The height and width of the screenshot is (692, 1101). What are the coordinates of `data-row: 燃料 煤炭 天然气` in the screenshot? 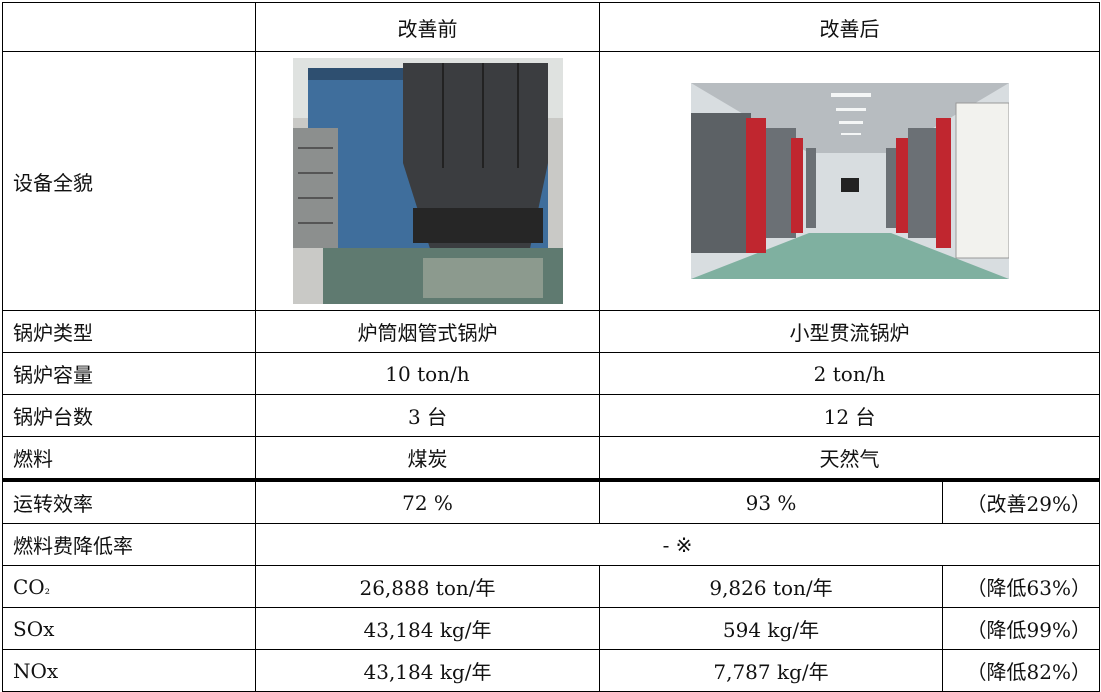 It's located at (551, 458).